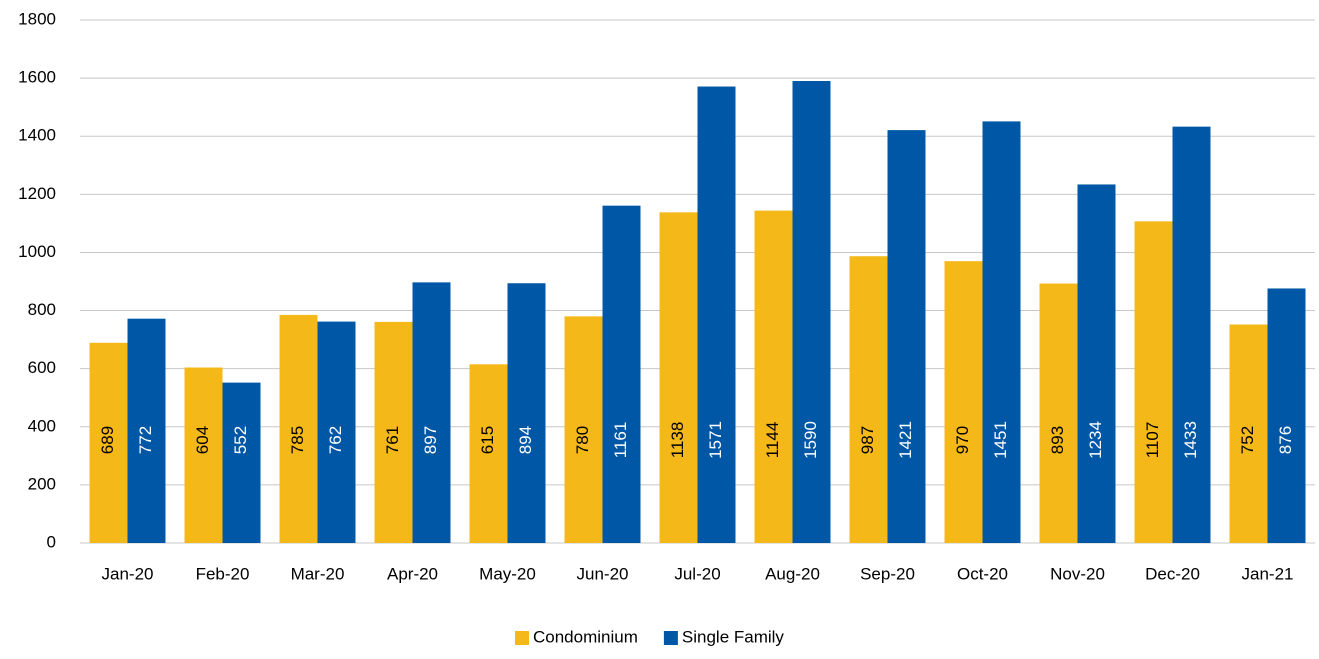 This screenshot has width=1319, height=659. Describe the element at coordinates (1190, 440) in the screenshot. I see `data-label: 1433` at that location.